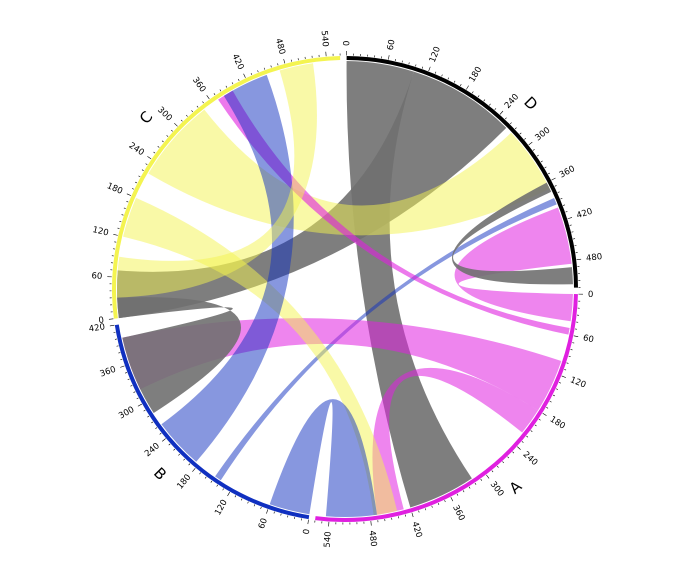 This screenshot has width=691, height=583. Describe the element at coordinates (114, 189) in the screenshot. I see `tick-label-C-180: 180` at that location.